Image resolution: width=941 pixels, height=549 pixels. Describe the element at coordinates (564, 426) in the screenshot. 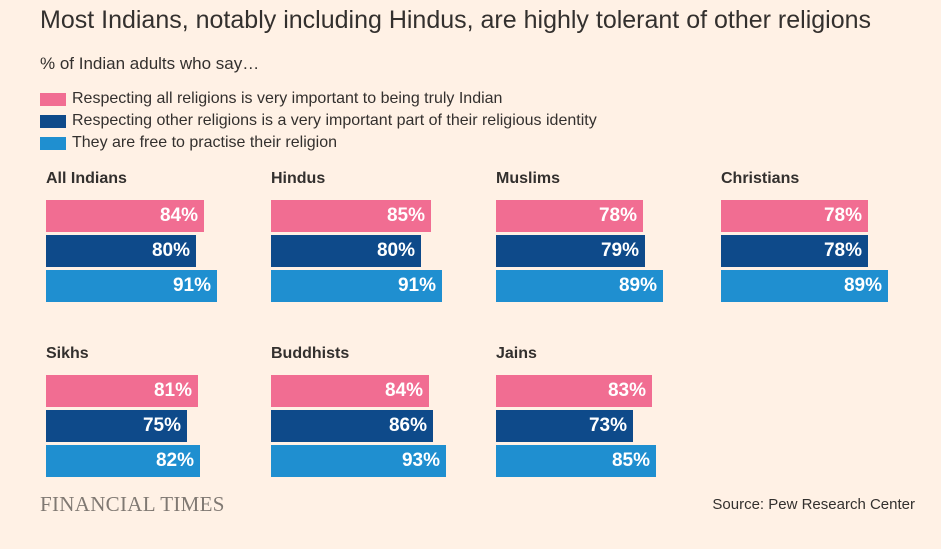

I see `bar-jains-series-2: 73%` at that location.